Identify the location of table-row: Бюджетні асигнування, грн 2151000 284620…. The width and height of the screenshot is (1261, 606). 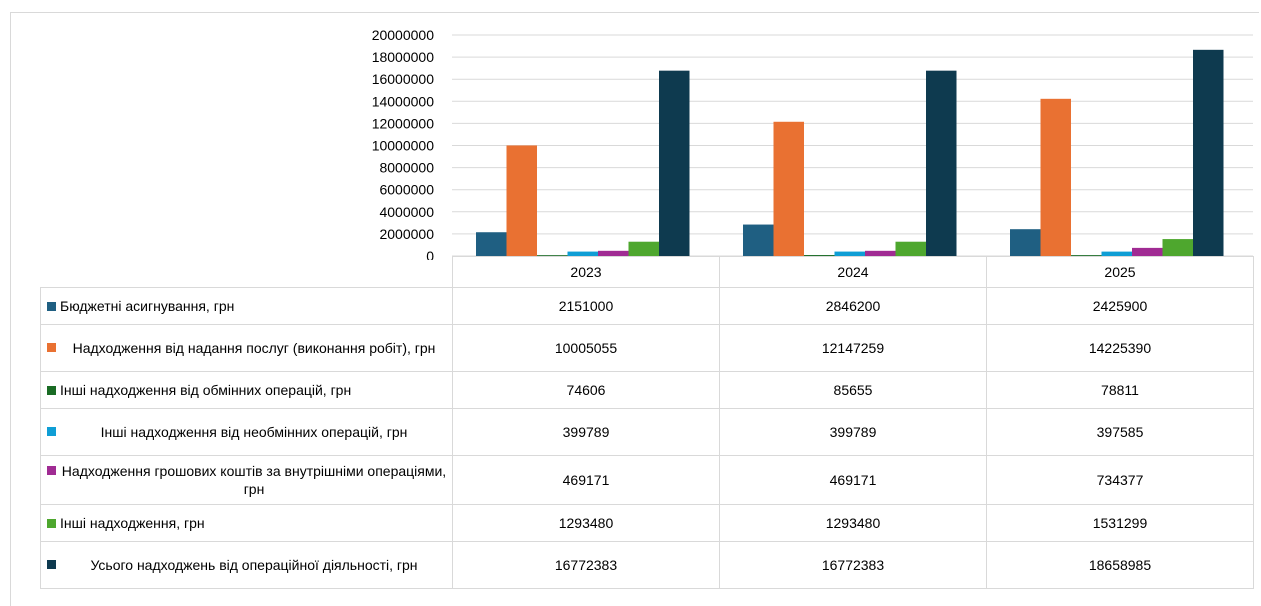
(647, 306).